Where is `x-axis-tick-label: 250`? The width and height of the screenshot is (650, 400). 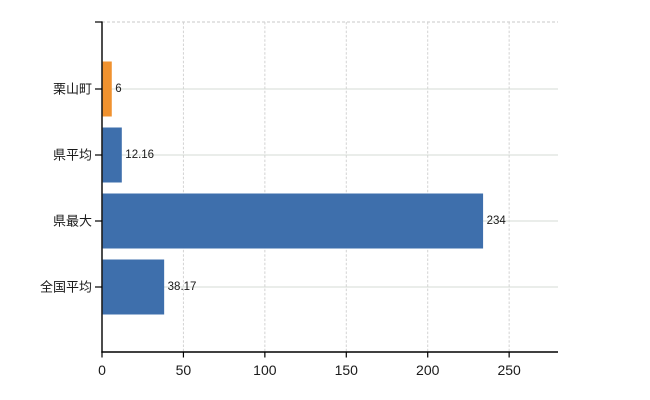
x-axis-tick-label: 250 is located at coordinates (509, 370).